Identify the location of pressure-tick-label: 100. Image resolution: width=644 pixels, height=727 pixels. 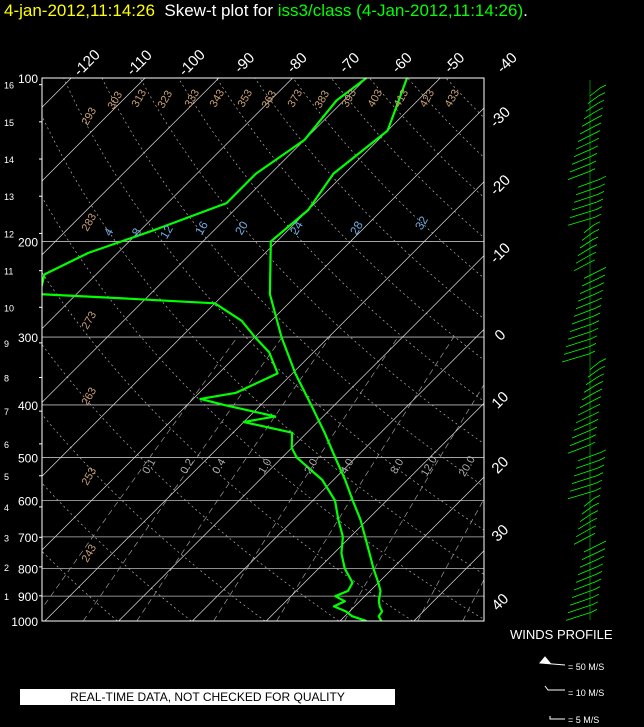
(28, 79).